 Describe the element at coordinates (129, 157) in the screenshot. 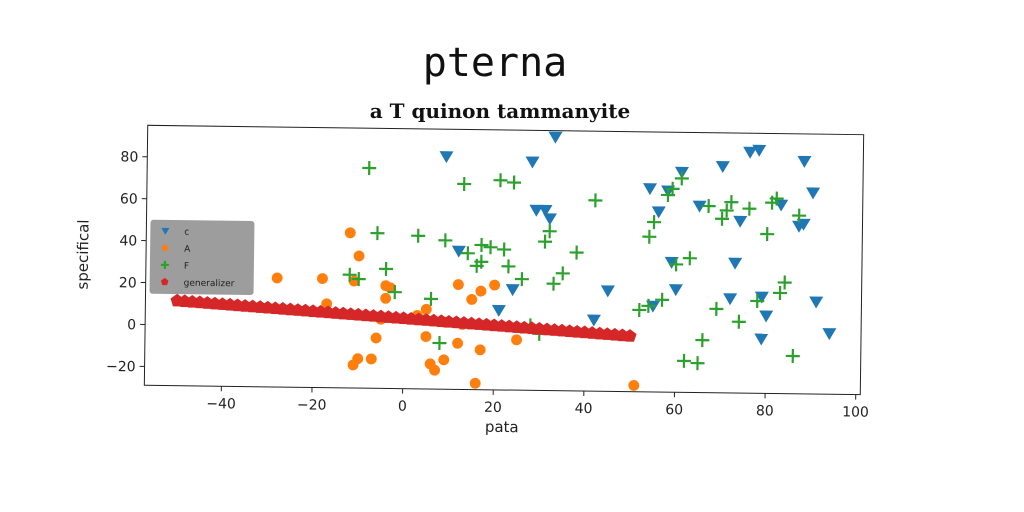

I see `y-tick-label: 80` at that location.